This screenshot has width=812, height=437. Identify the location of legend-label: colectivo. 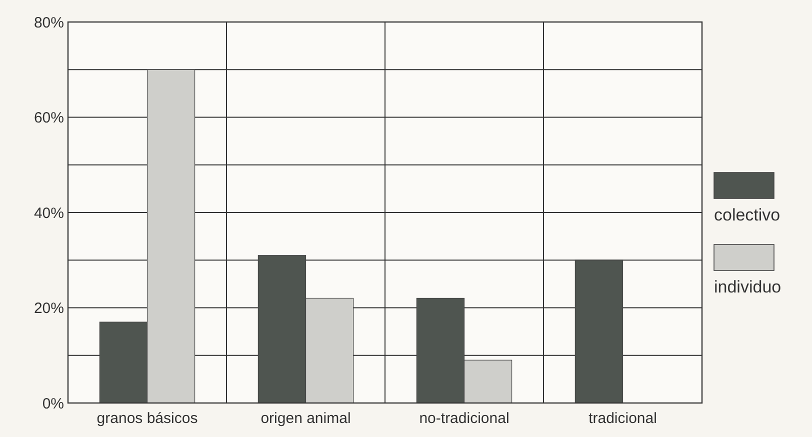
(747, 215).